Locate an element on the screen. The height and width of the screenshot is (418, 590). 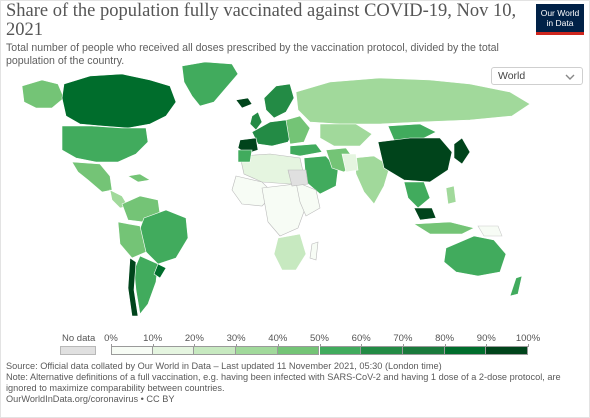
legend-tick-label: 50% is located at coordinates (319, 338).